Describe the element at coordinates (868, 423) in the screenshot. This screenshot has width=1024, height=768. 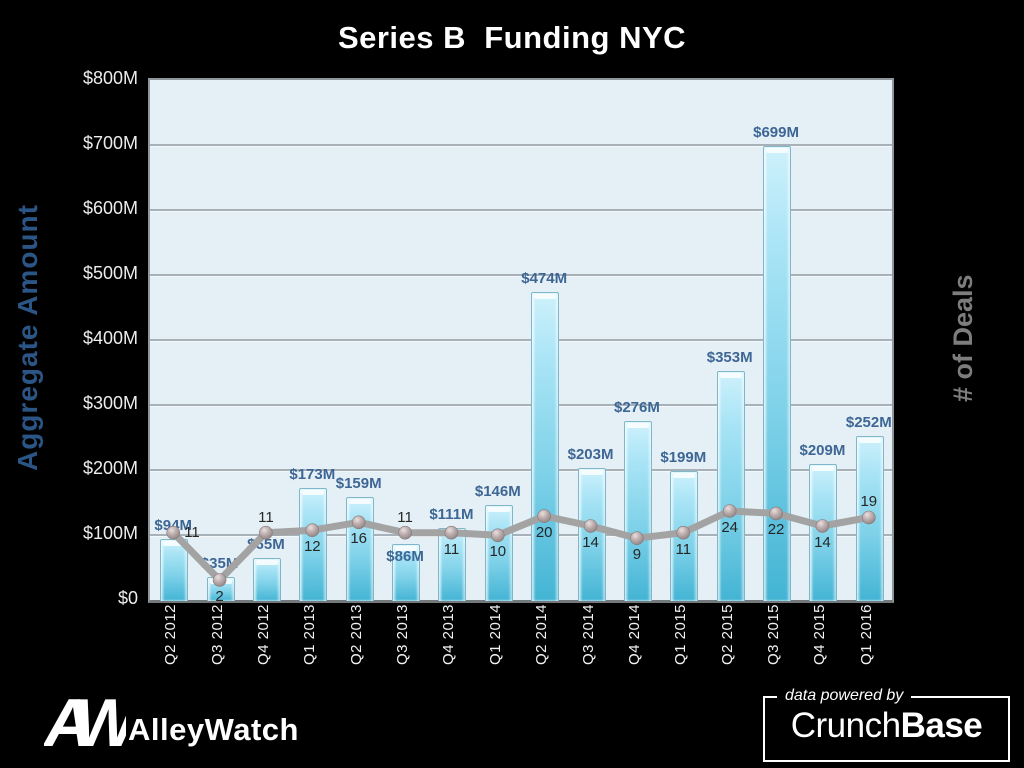
I see `amount-label: $252M` at that location.